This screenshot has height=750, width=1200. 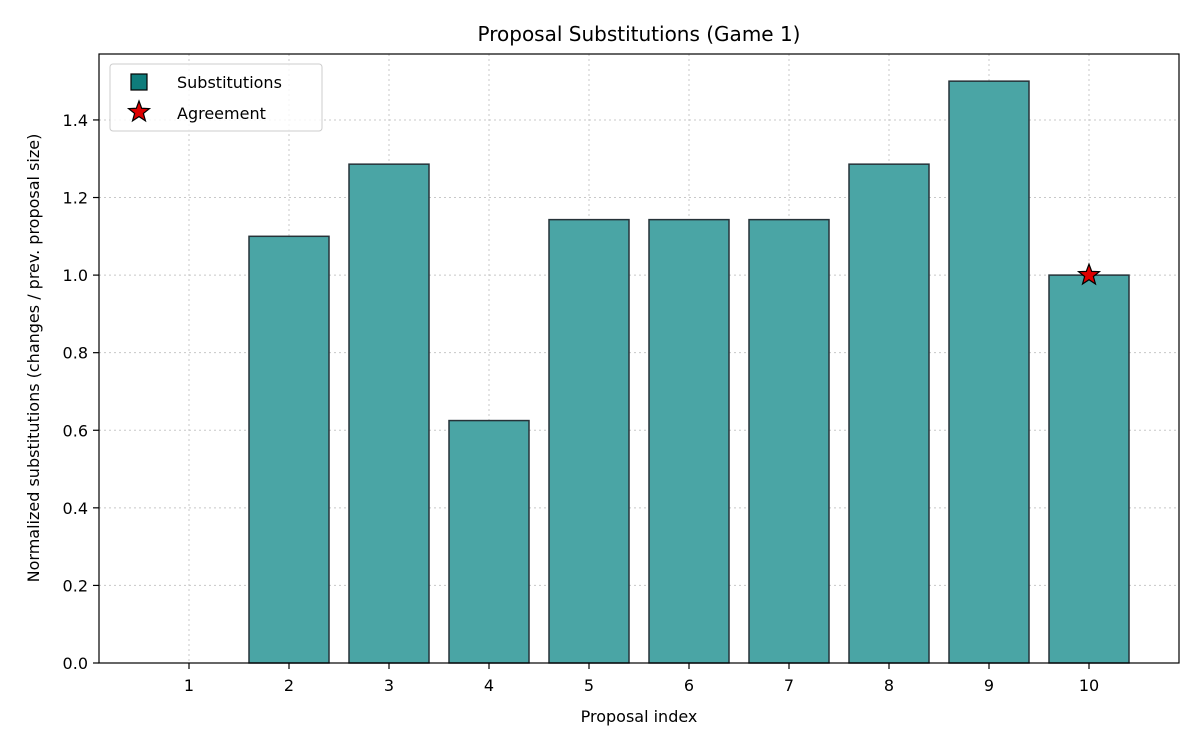 I want to click on y-tick-label: 0.4, so click(x=75, y=508).